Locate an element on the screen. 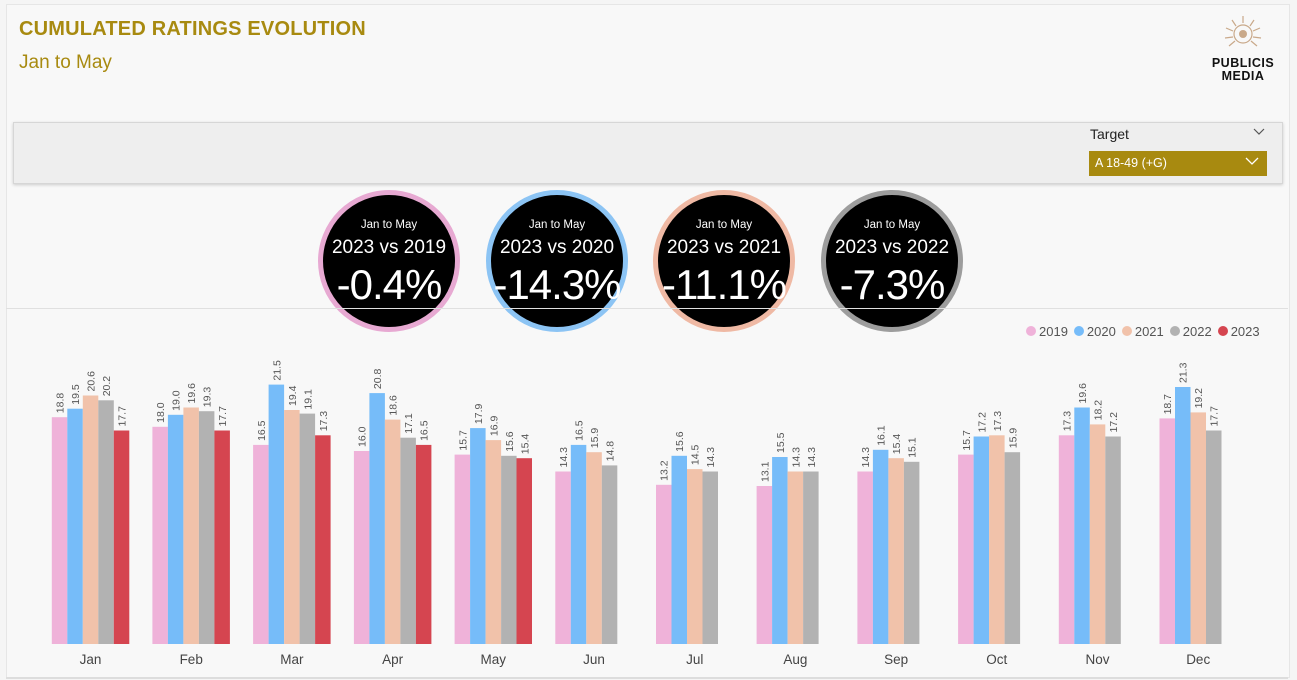 The height and width of the screenshot is (680, 1297). bar-2020-mar is located at coordinates (276, 514).